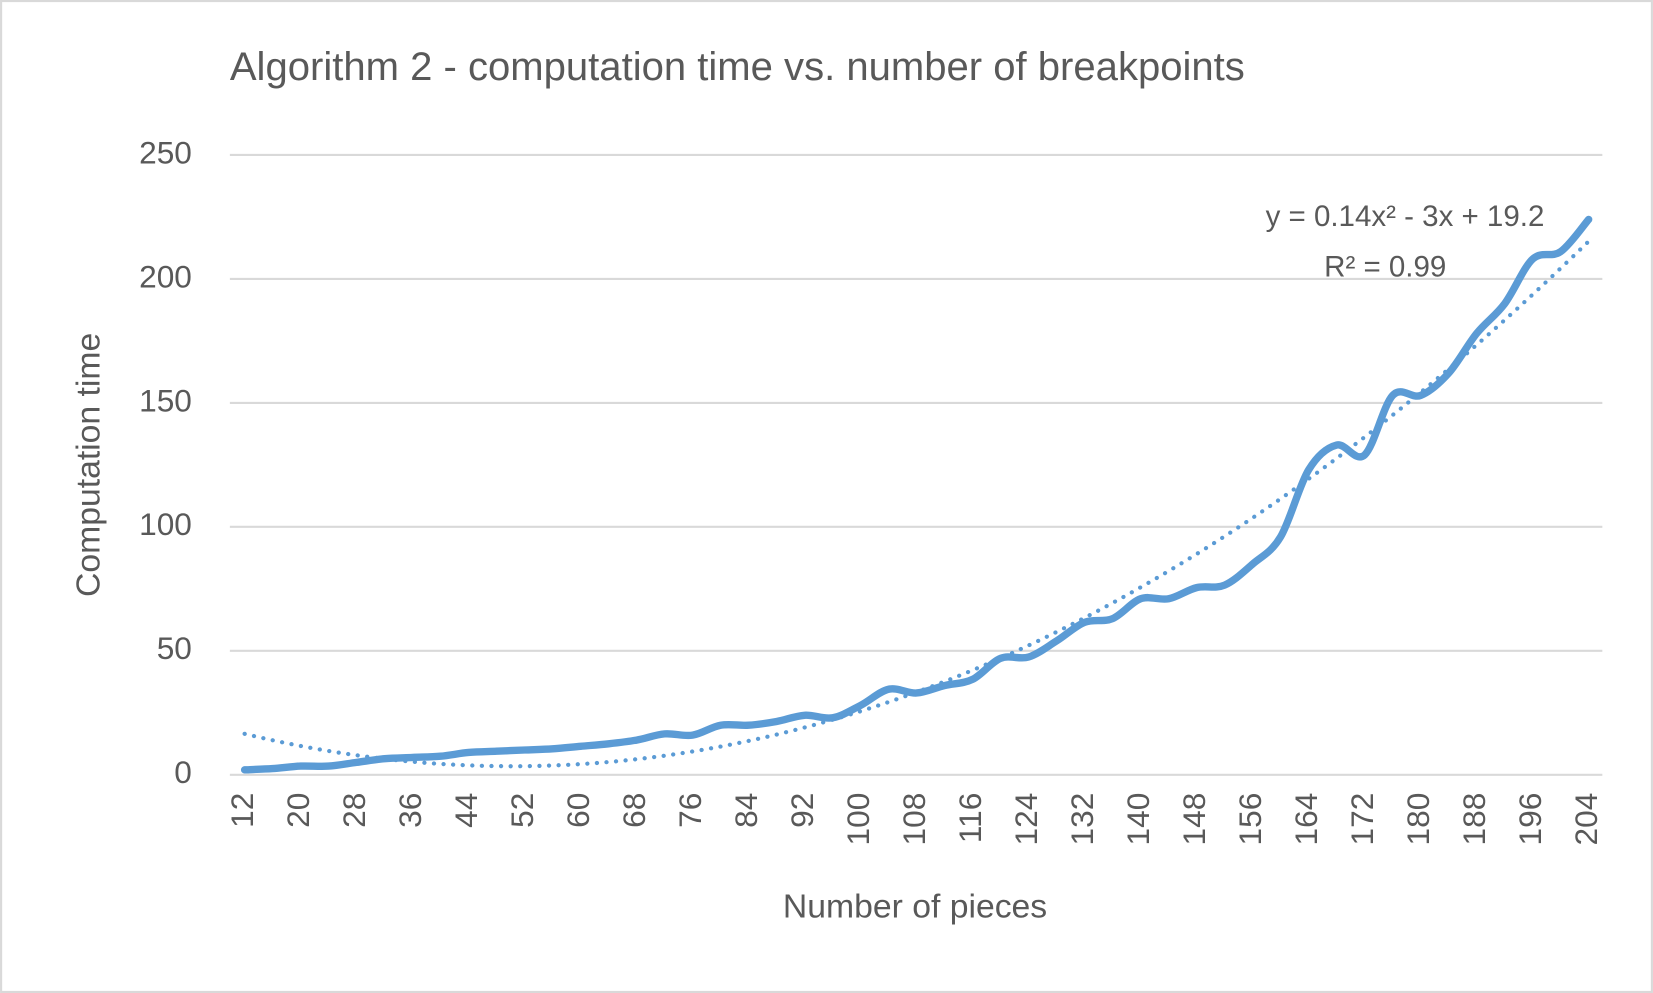  I want to click on x-tick-label: 172, so click(1362, 819).